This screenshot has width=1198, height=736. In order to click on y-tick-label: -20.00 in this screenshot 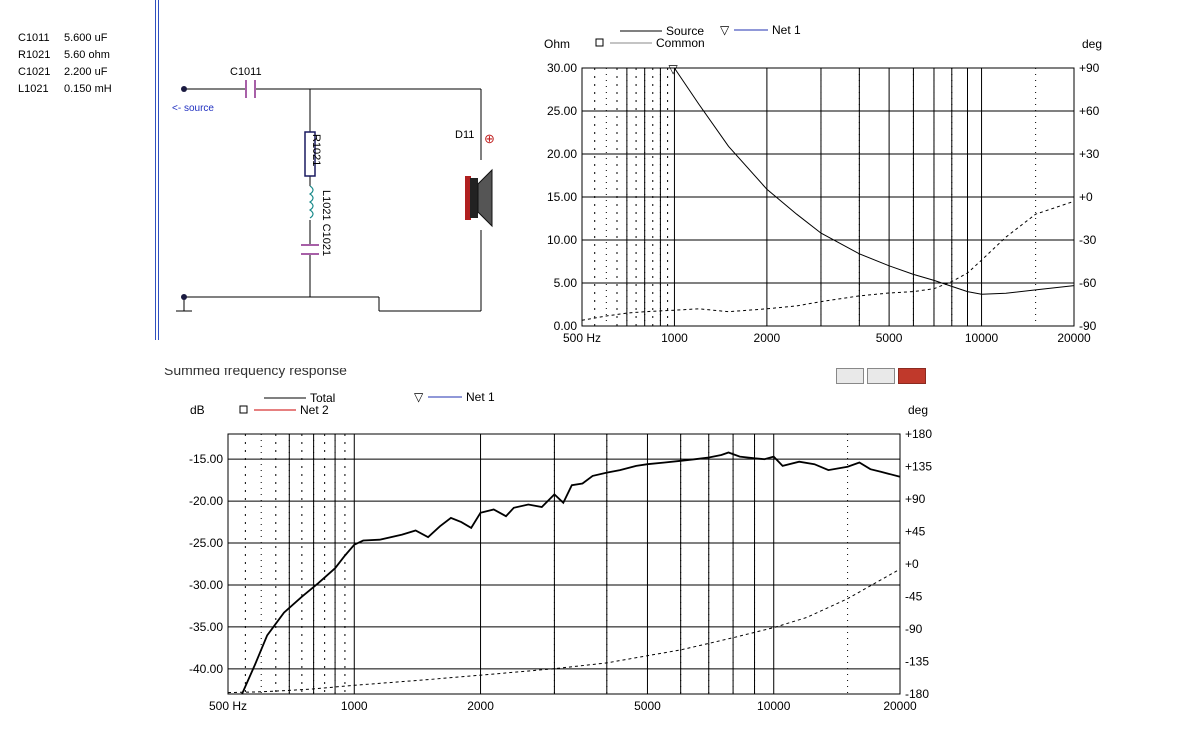, I will do `click(206, 501)`.